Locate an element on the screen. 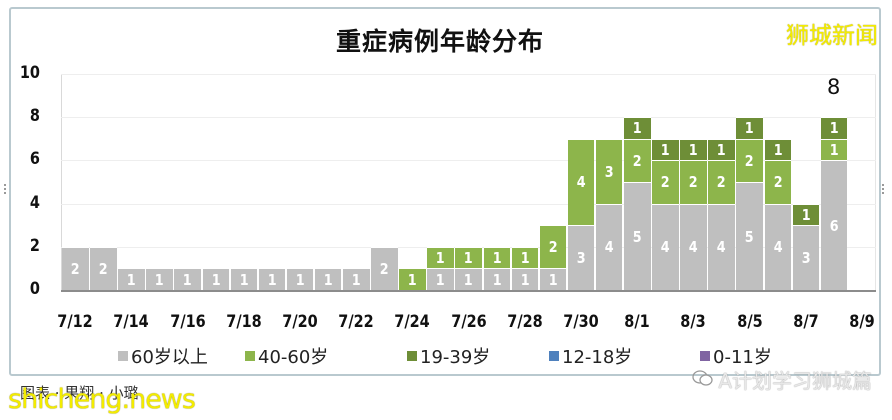  wechat-source: A计划学习狮城篇 is located at coordinates (782, 379).